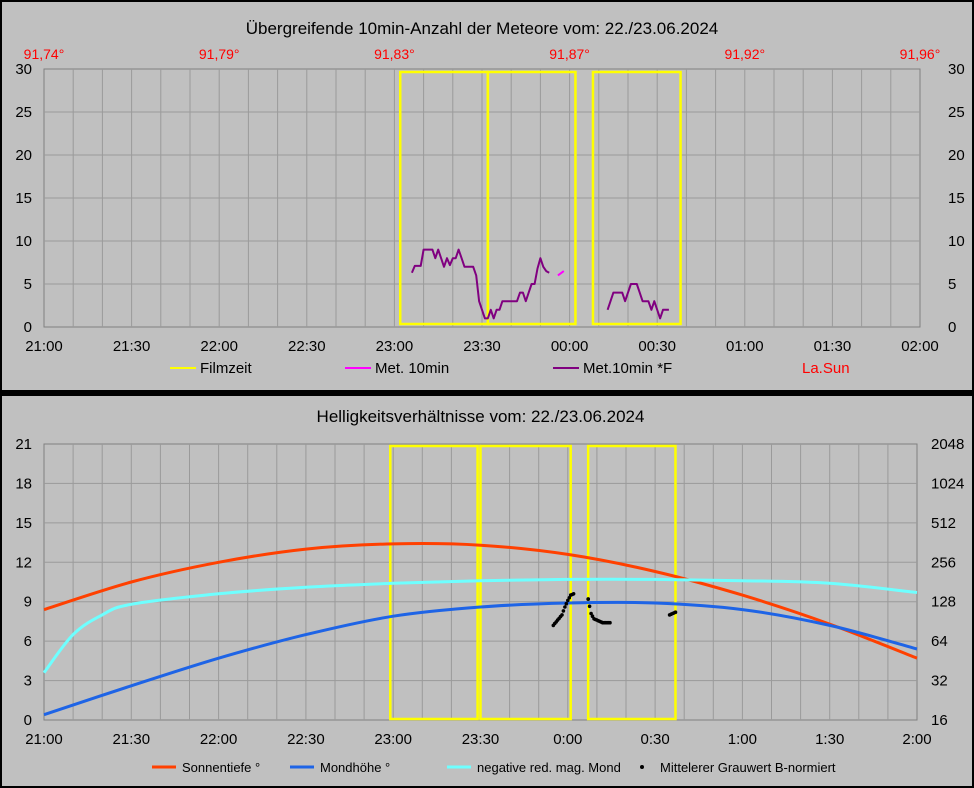  What do you see at coordinates (939, 720) in the screenshot?
I see `y2-tick-label: 16` at bounding box center [939, 720].